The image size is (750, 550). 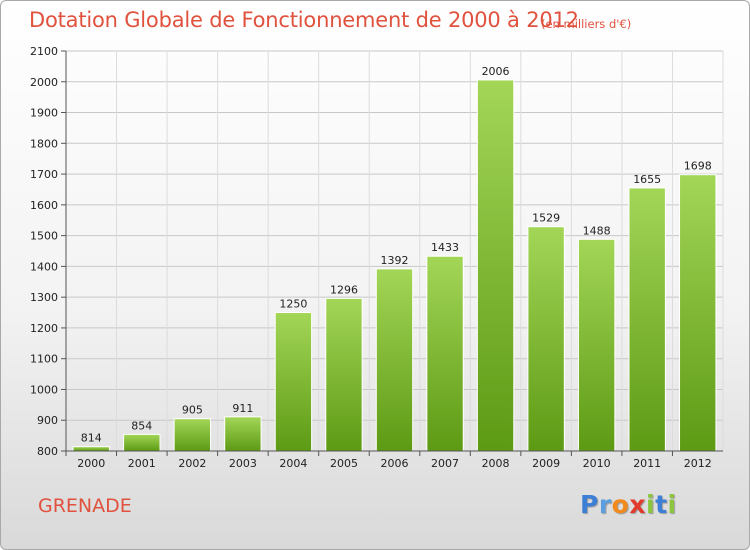 What do you see at coordinates (586, 24) in the screenshot?
I see `chart-subtitle: (en milliers d'€)` at bounding box center [586, 24].